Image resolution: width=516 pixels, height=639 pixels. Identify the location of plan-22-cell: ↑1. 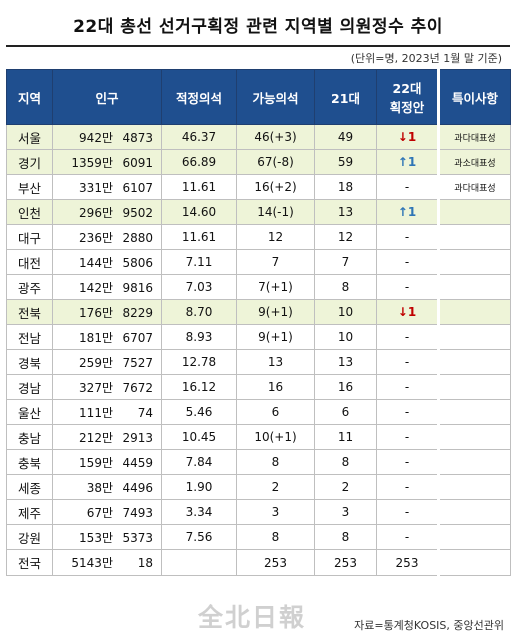
(407, 212).